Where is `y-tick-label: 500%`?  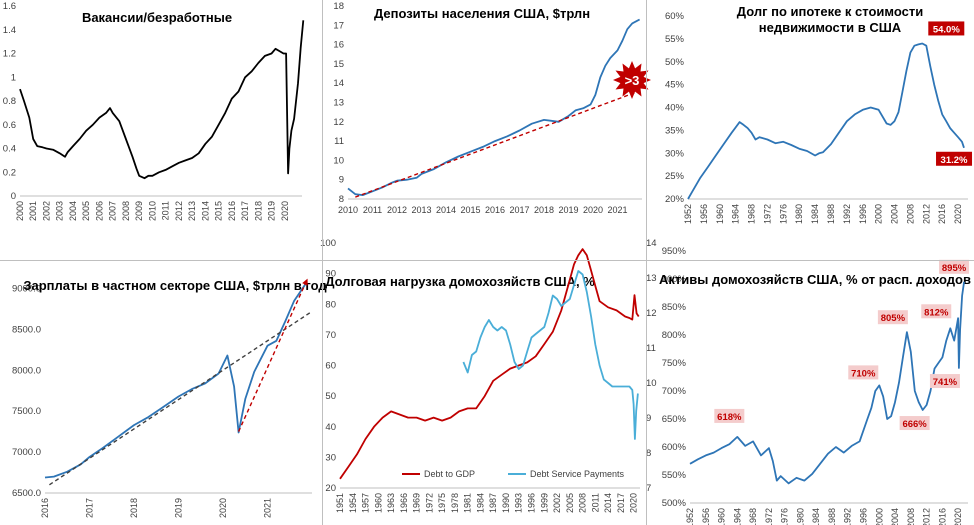
y-tick-label: 500% is located at coordinates (674, 503).